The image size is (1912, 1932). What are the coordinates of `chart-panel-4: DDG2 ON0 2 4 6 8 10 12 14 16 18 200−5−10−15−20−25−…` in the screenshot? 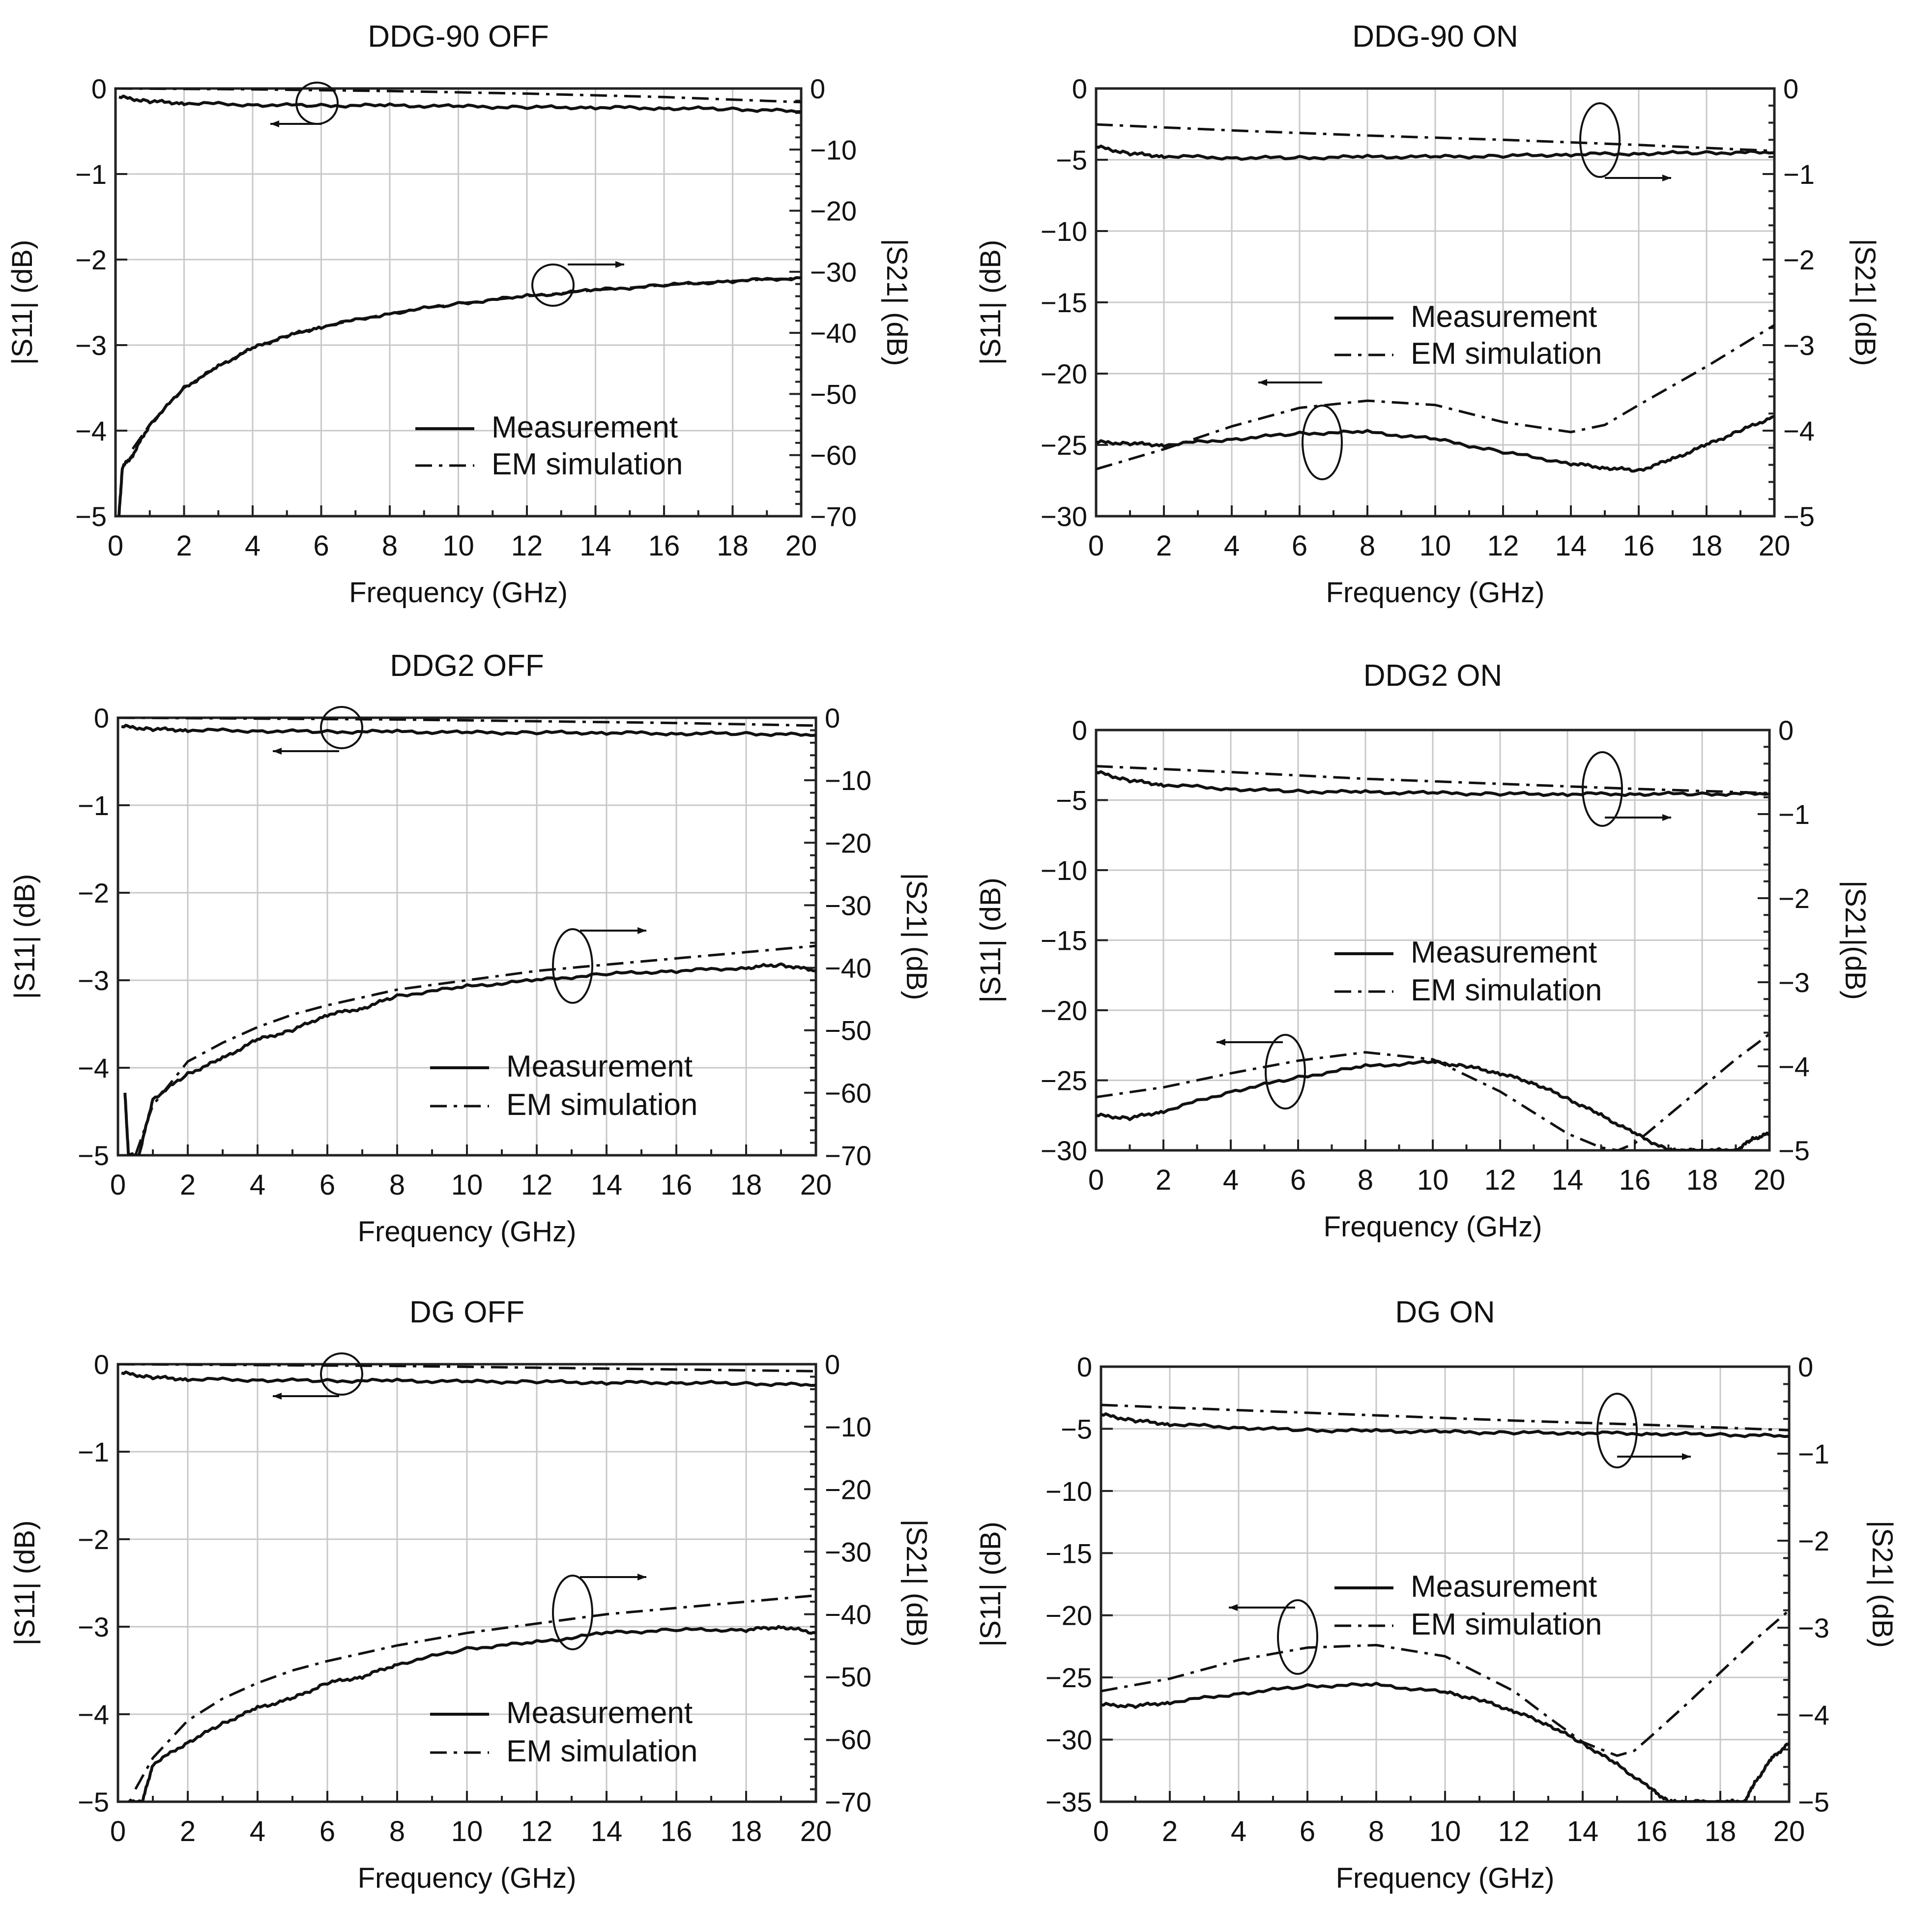 It's located at (1423, 951).